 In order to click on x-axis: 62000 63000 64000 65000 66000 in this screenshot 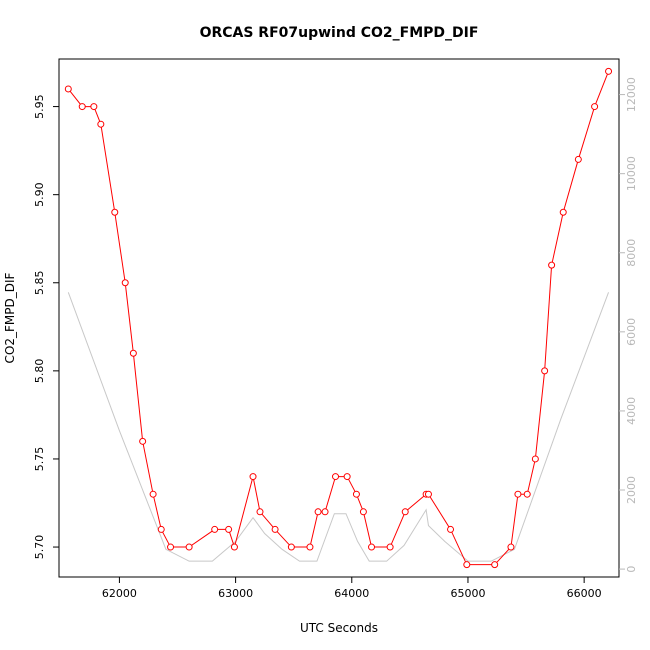, I will do `click(352, 588)`.